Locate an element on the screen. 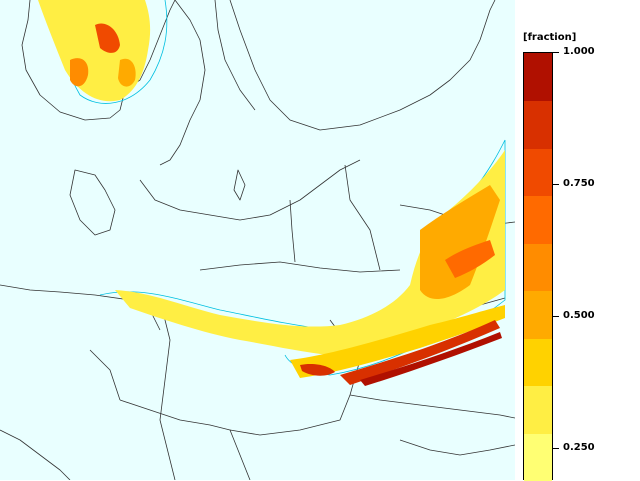  legend-colorbar is located at coordinates (538, 266).